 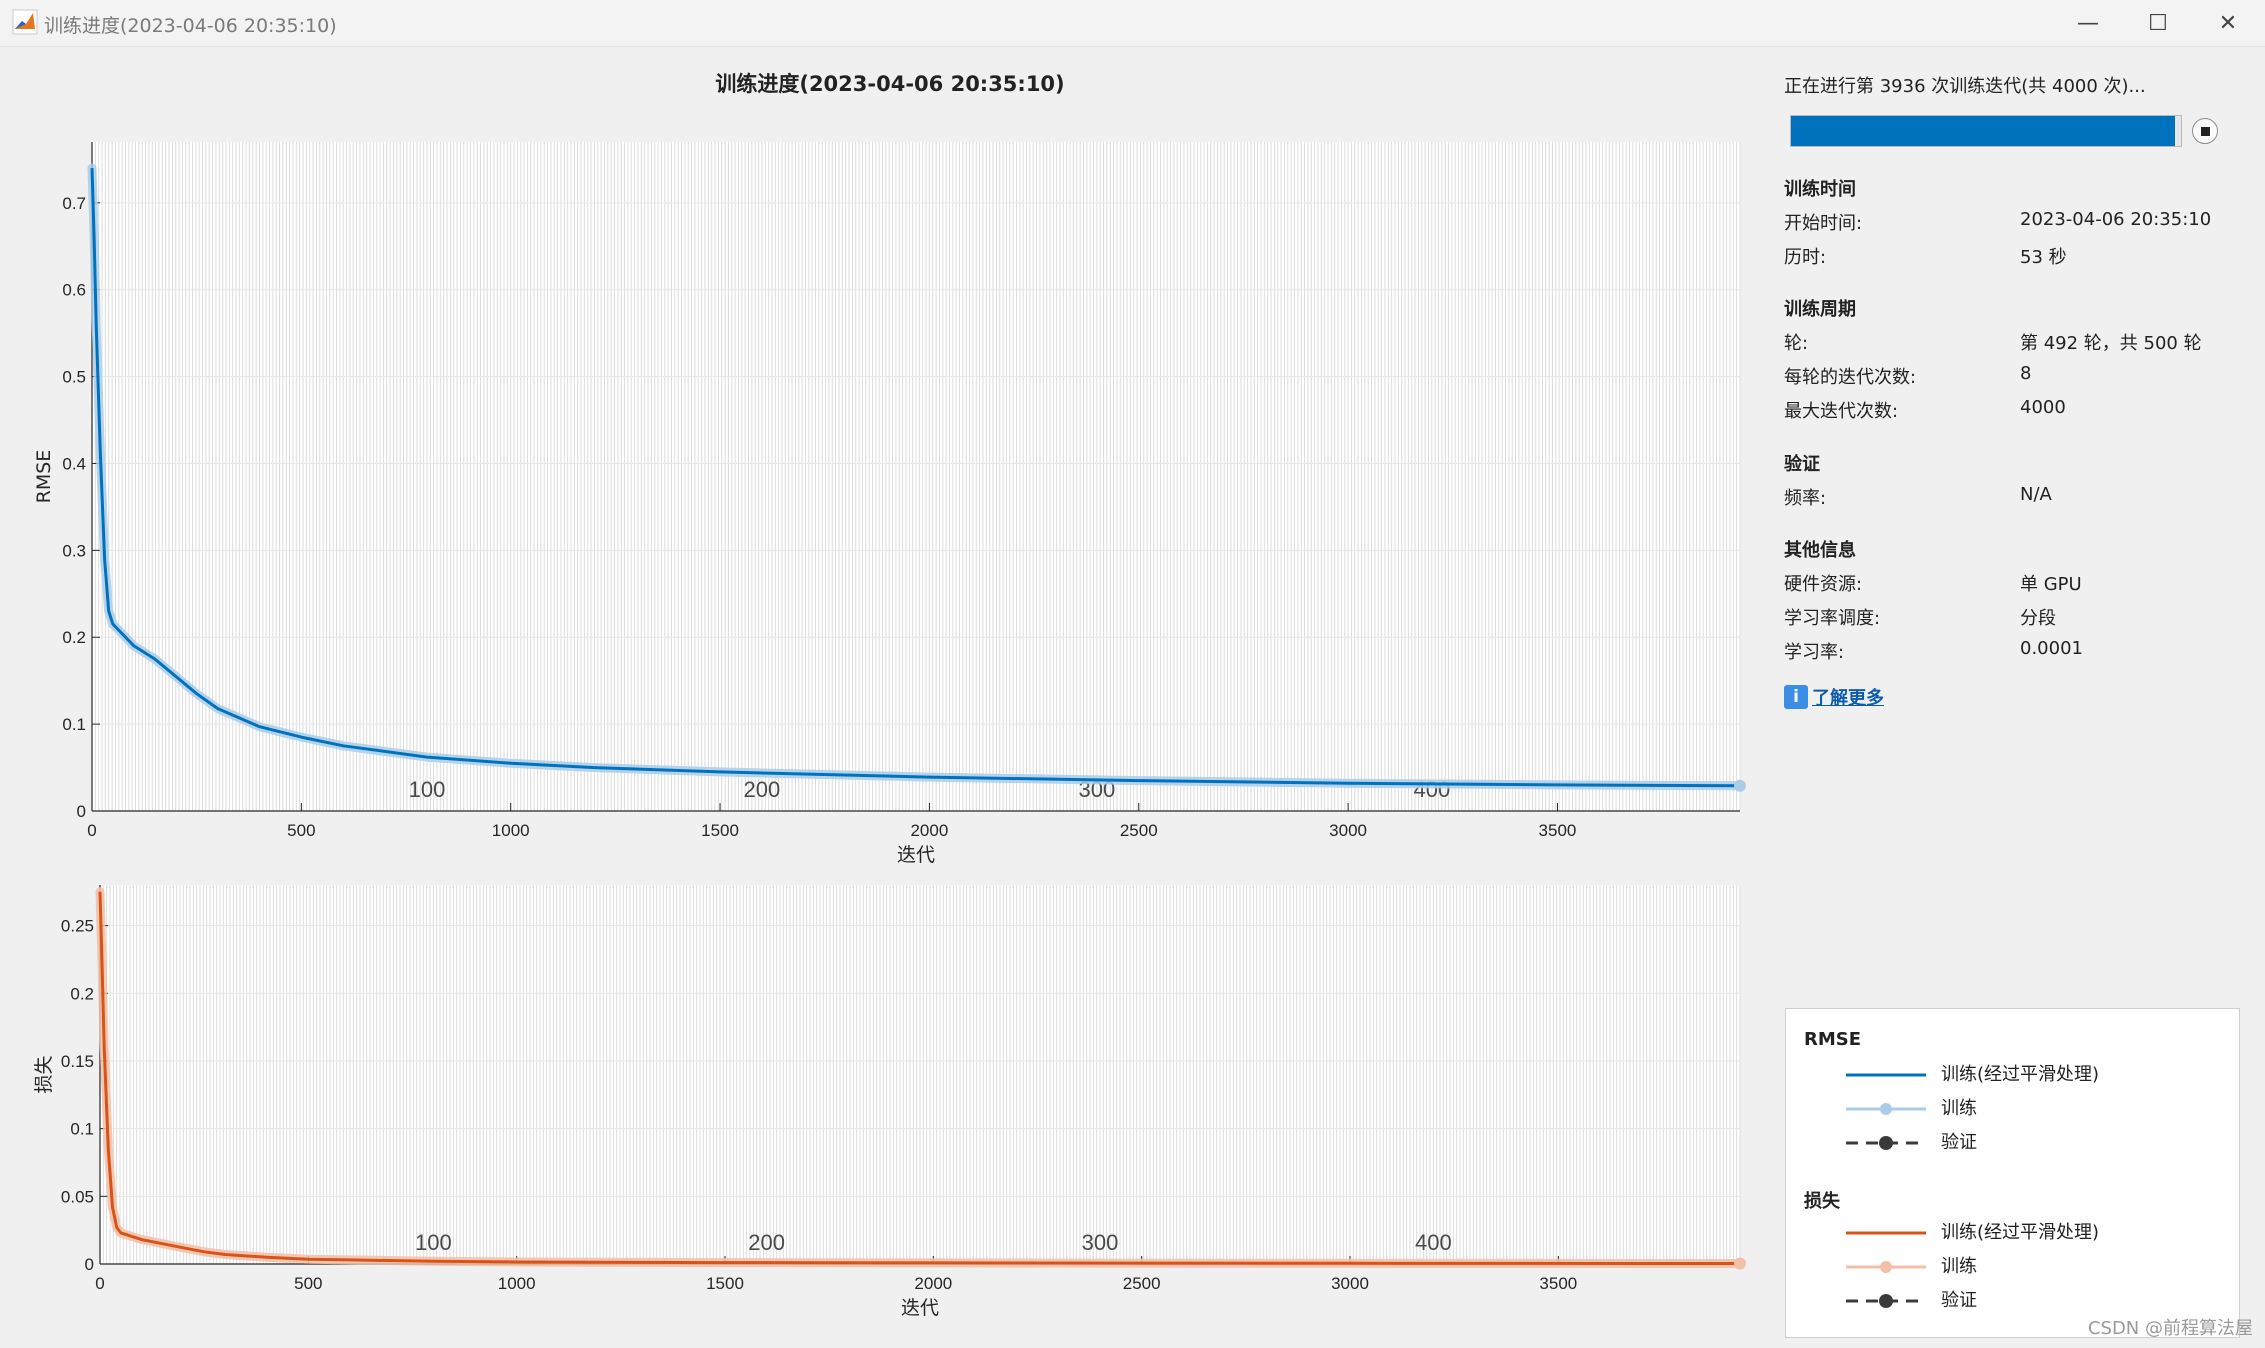 What do you see at coordinates (1805, 257) in the screenshot?
I see `info-label: 历时:` at bounding box center [1805, 257].